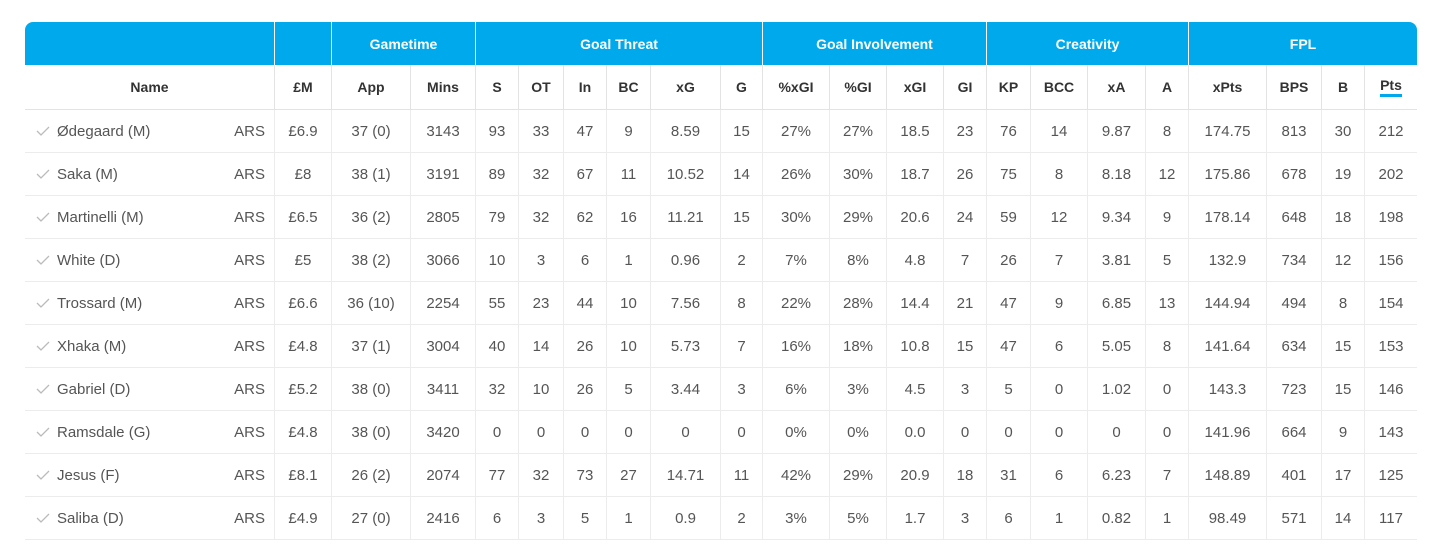  I want to click on column-header: Name, so click(149, 87).